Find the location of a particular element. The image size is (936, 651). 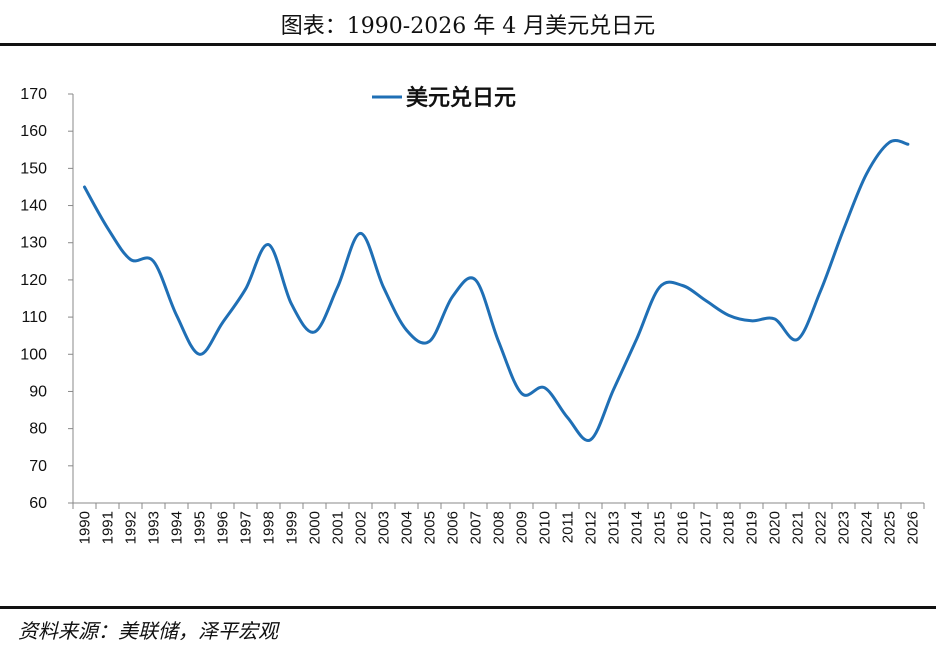

y-tick-label: 170 is located at coordinates (33, 94).